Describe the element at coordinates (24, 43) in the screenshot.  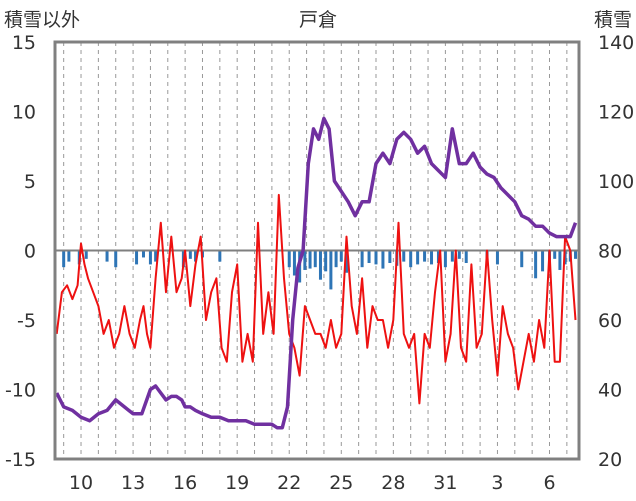
I see `left-tick-label: 15` at that location.